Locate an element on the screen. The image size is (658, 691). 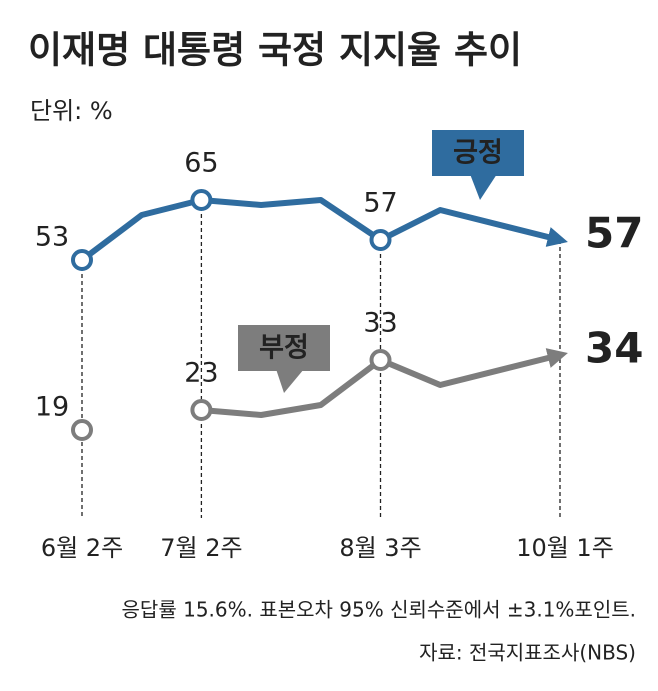
data-label: 65 is located at coordinates (201, 163).